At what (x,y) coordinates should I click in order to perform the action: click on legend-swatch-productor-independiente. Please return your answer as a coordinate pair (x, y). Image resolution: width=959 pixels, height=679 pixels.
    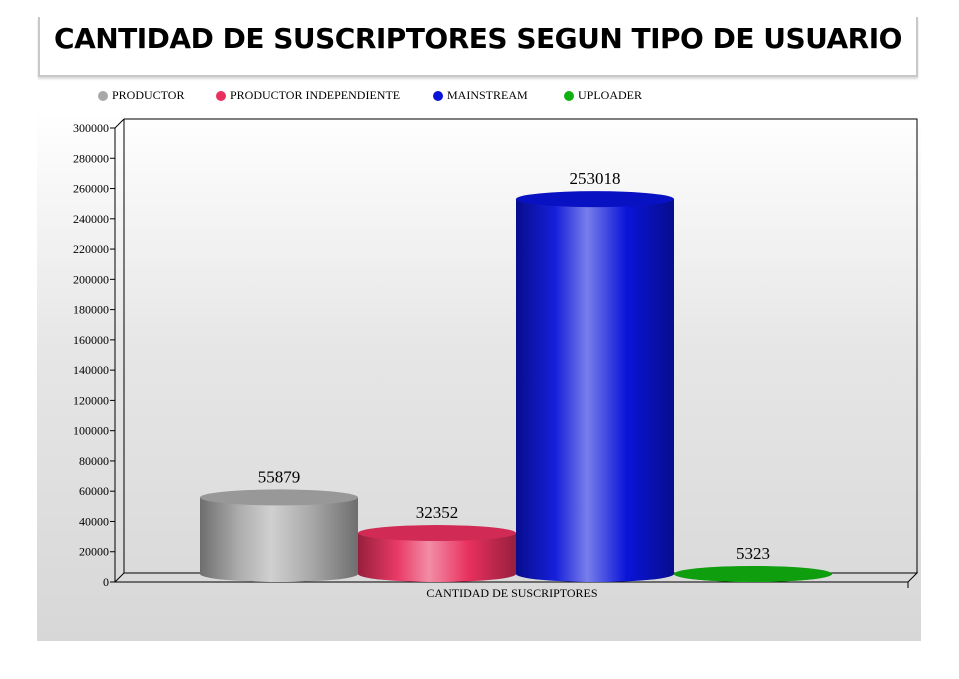
    Looking at the image, I should click on (221, 96).